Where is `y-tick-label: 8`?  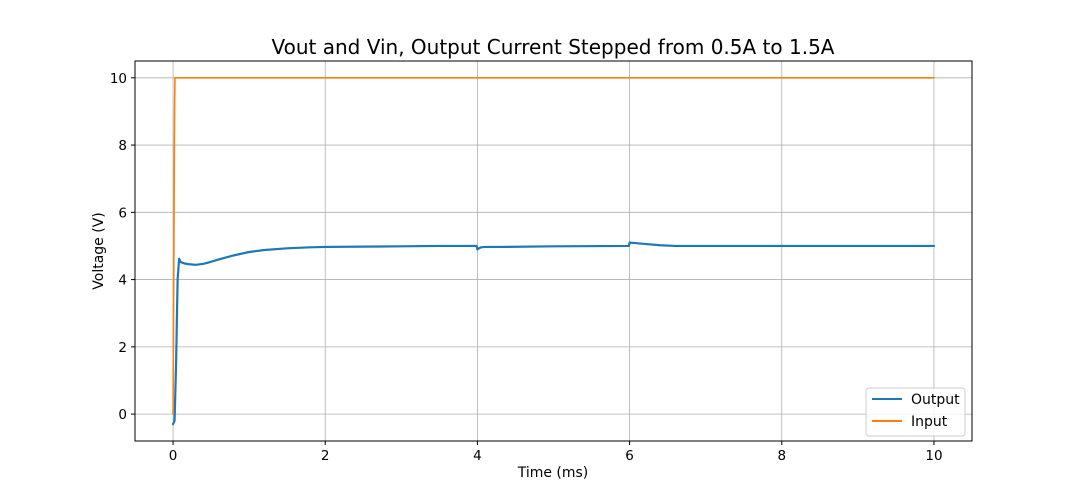
y-tick-label: 8 is located at coordinates (122, 146).